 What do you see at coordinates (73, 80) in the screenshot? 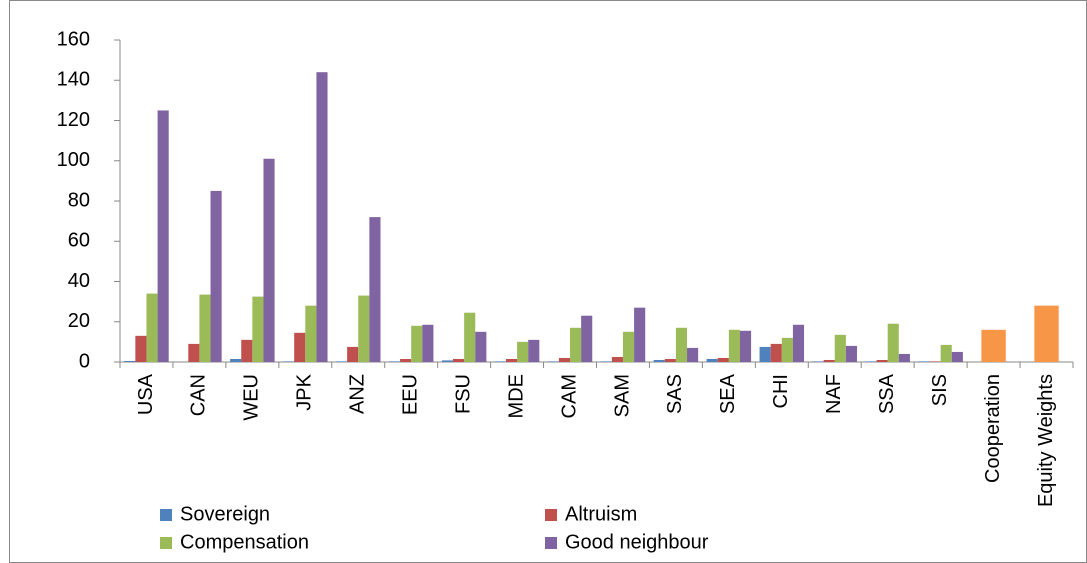
I see `y-tick-label: 140` at bounding box center [73, 80].